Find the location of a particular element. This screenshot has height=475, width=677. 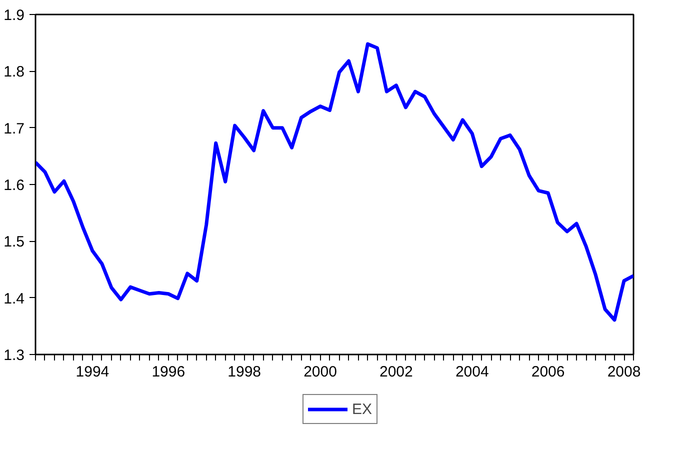

x-tick-label: 2008 is located at coordinates (624, 372).